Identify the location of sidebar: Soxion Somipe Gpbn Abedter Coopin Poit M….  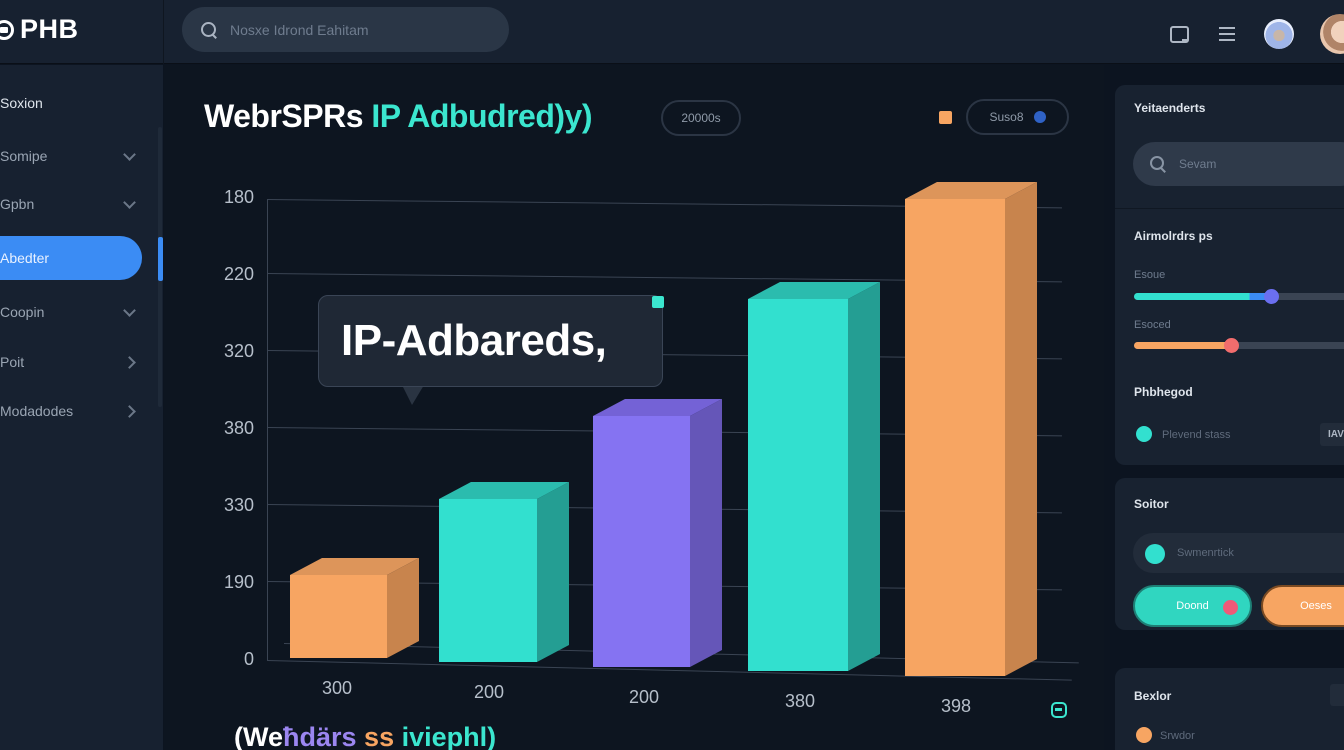
(81, 407).